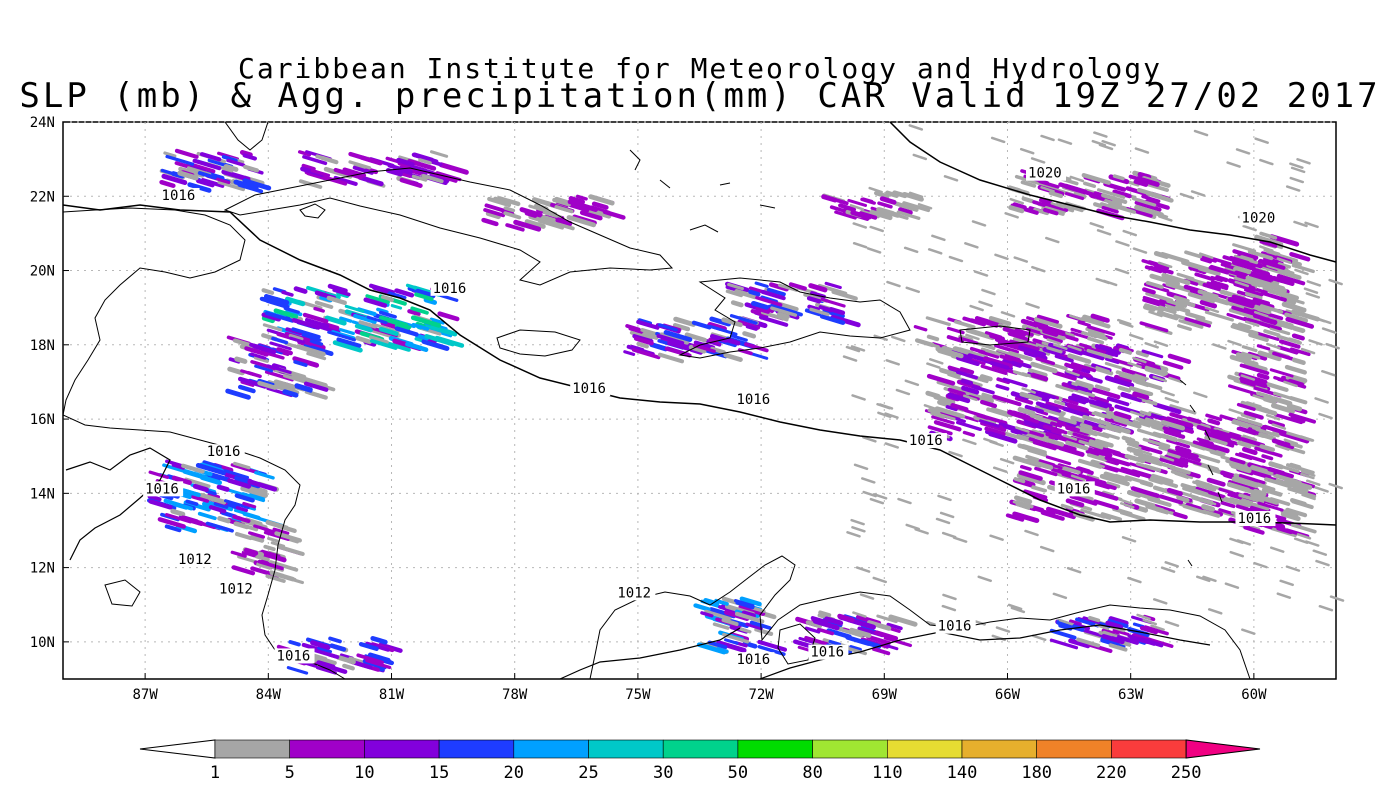 The width and height of the screenshot is (1400, 800). Describe the element at coordinates (828, 652) in the screenshot. I see `isobar-label-bg` at that location.